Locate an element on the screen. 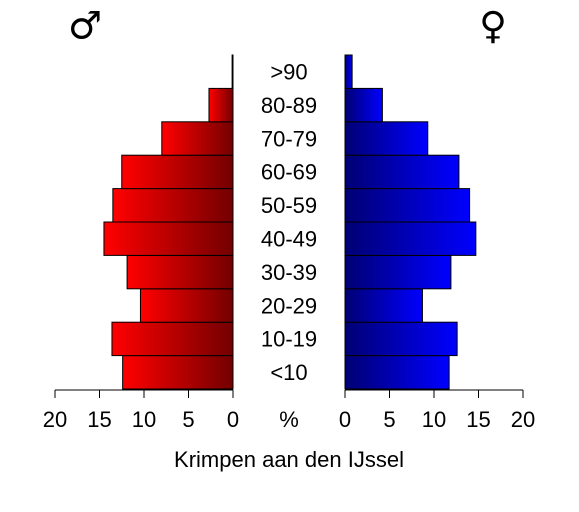  legend-female: ♀ is located at coordinates (493, 26).